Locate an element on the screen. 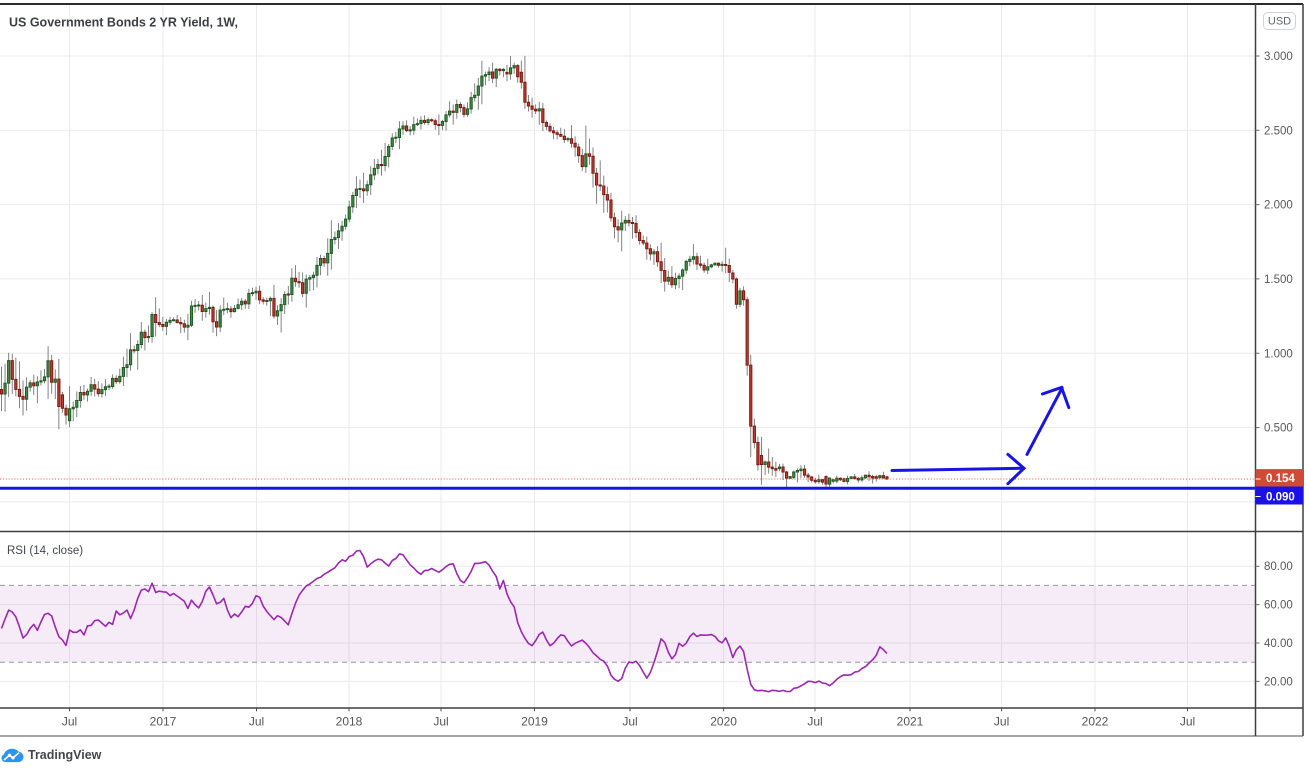 This screenshot has width=1310, height=773. svg-text: 1.500 is located at coordinates (1278, 280).